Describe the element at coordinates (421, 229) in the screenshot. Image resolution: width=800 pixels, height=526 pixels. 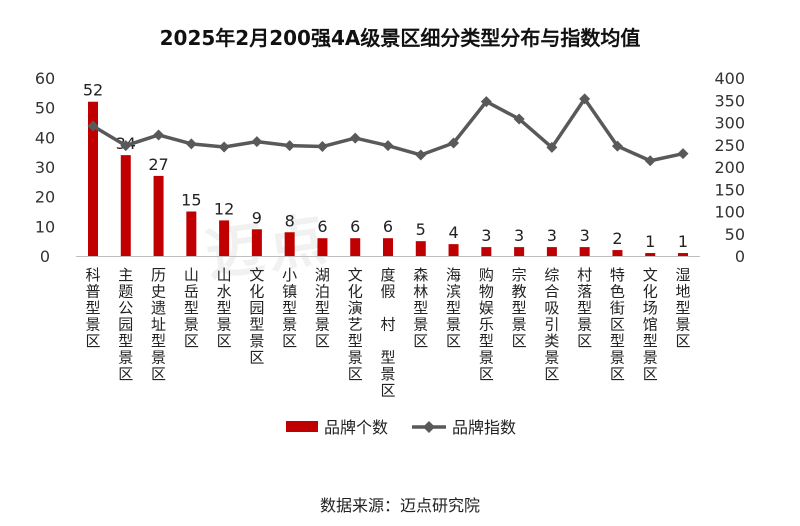
I see `bar-value-label: 5` at that location.